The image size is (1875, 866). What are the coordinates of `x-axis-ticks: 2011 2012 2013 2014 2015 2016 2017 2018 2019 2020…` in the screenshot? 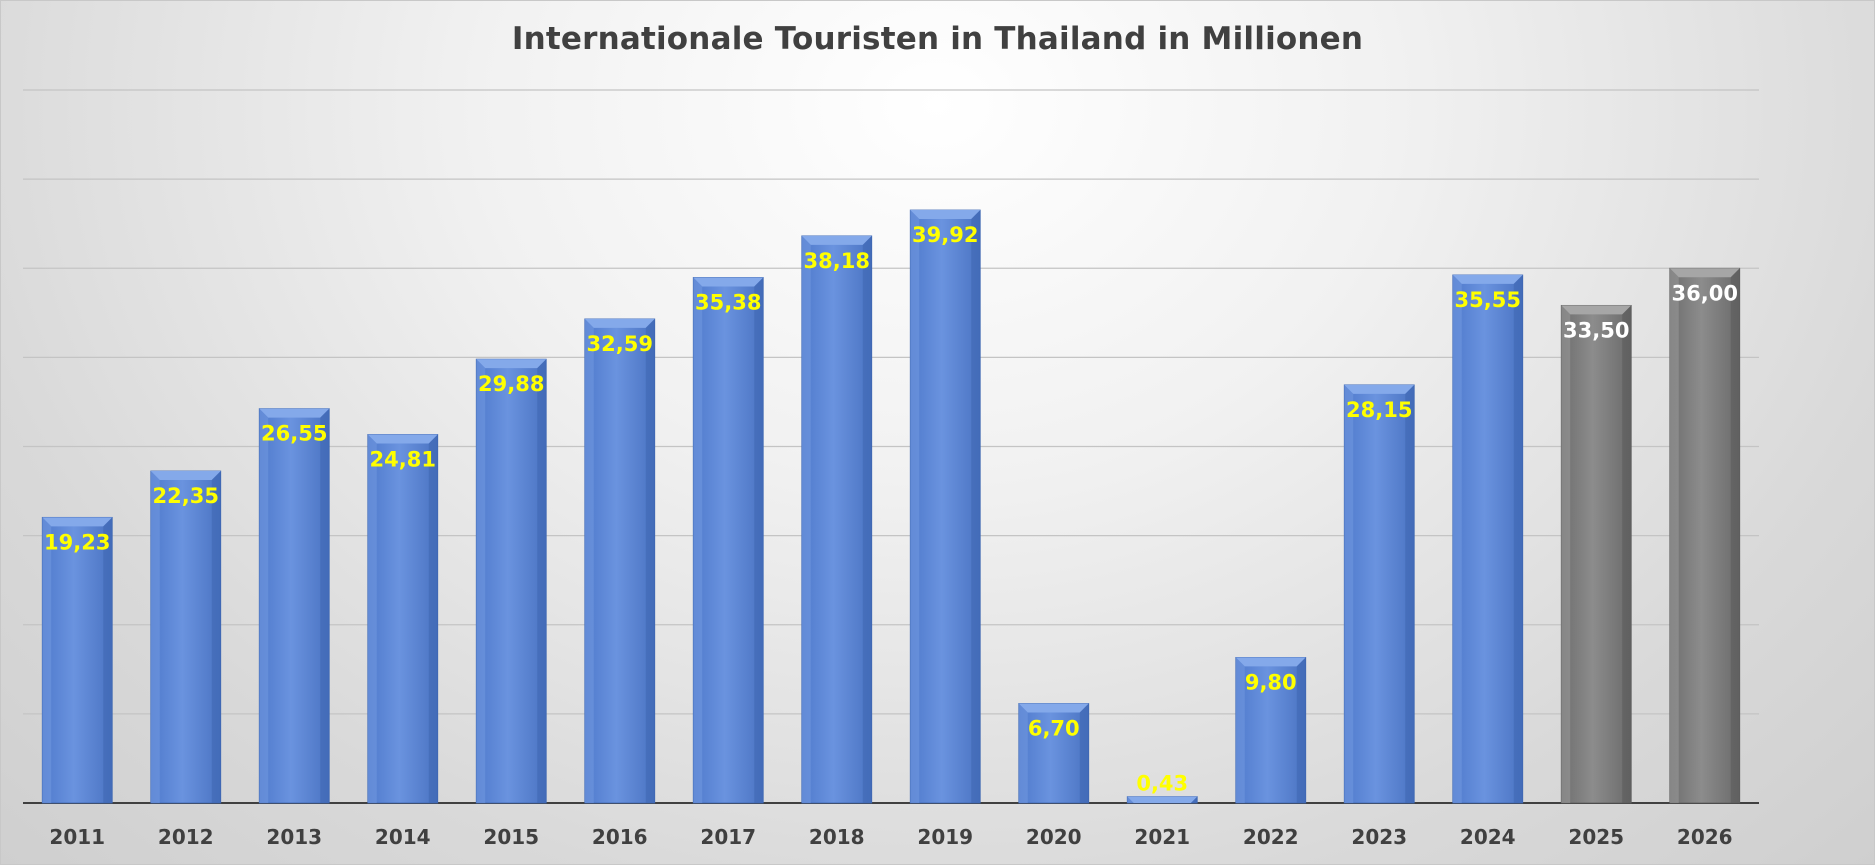 It's located at (890, 837).